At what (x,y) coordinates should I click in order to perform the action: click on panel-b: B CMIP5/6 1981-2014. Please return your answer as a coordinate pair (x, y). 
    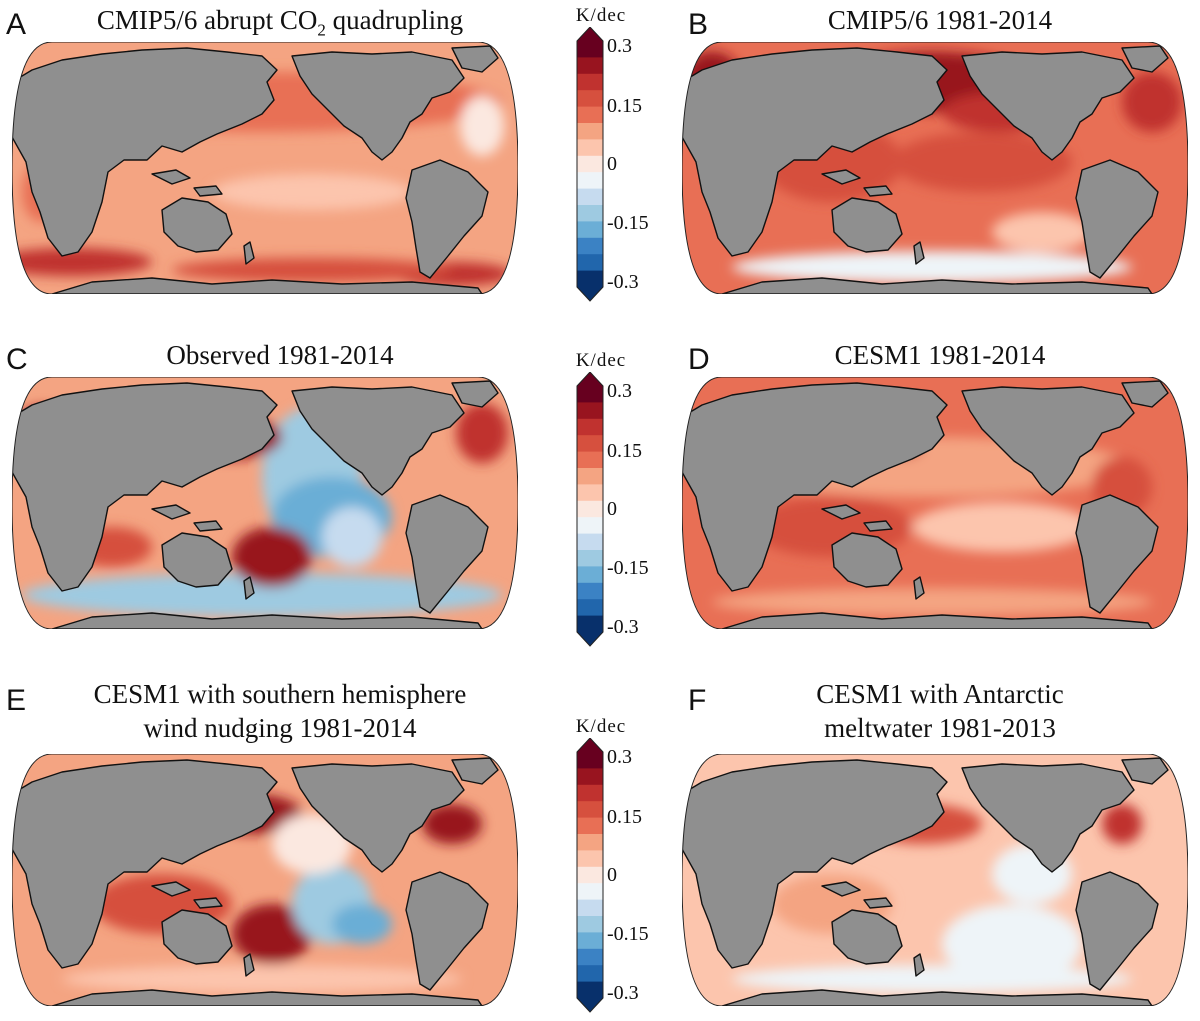
    Looking at the image, I should click on (930, 160).